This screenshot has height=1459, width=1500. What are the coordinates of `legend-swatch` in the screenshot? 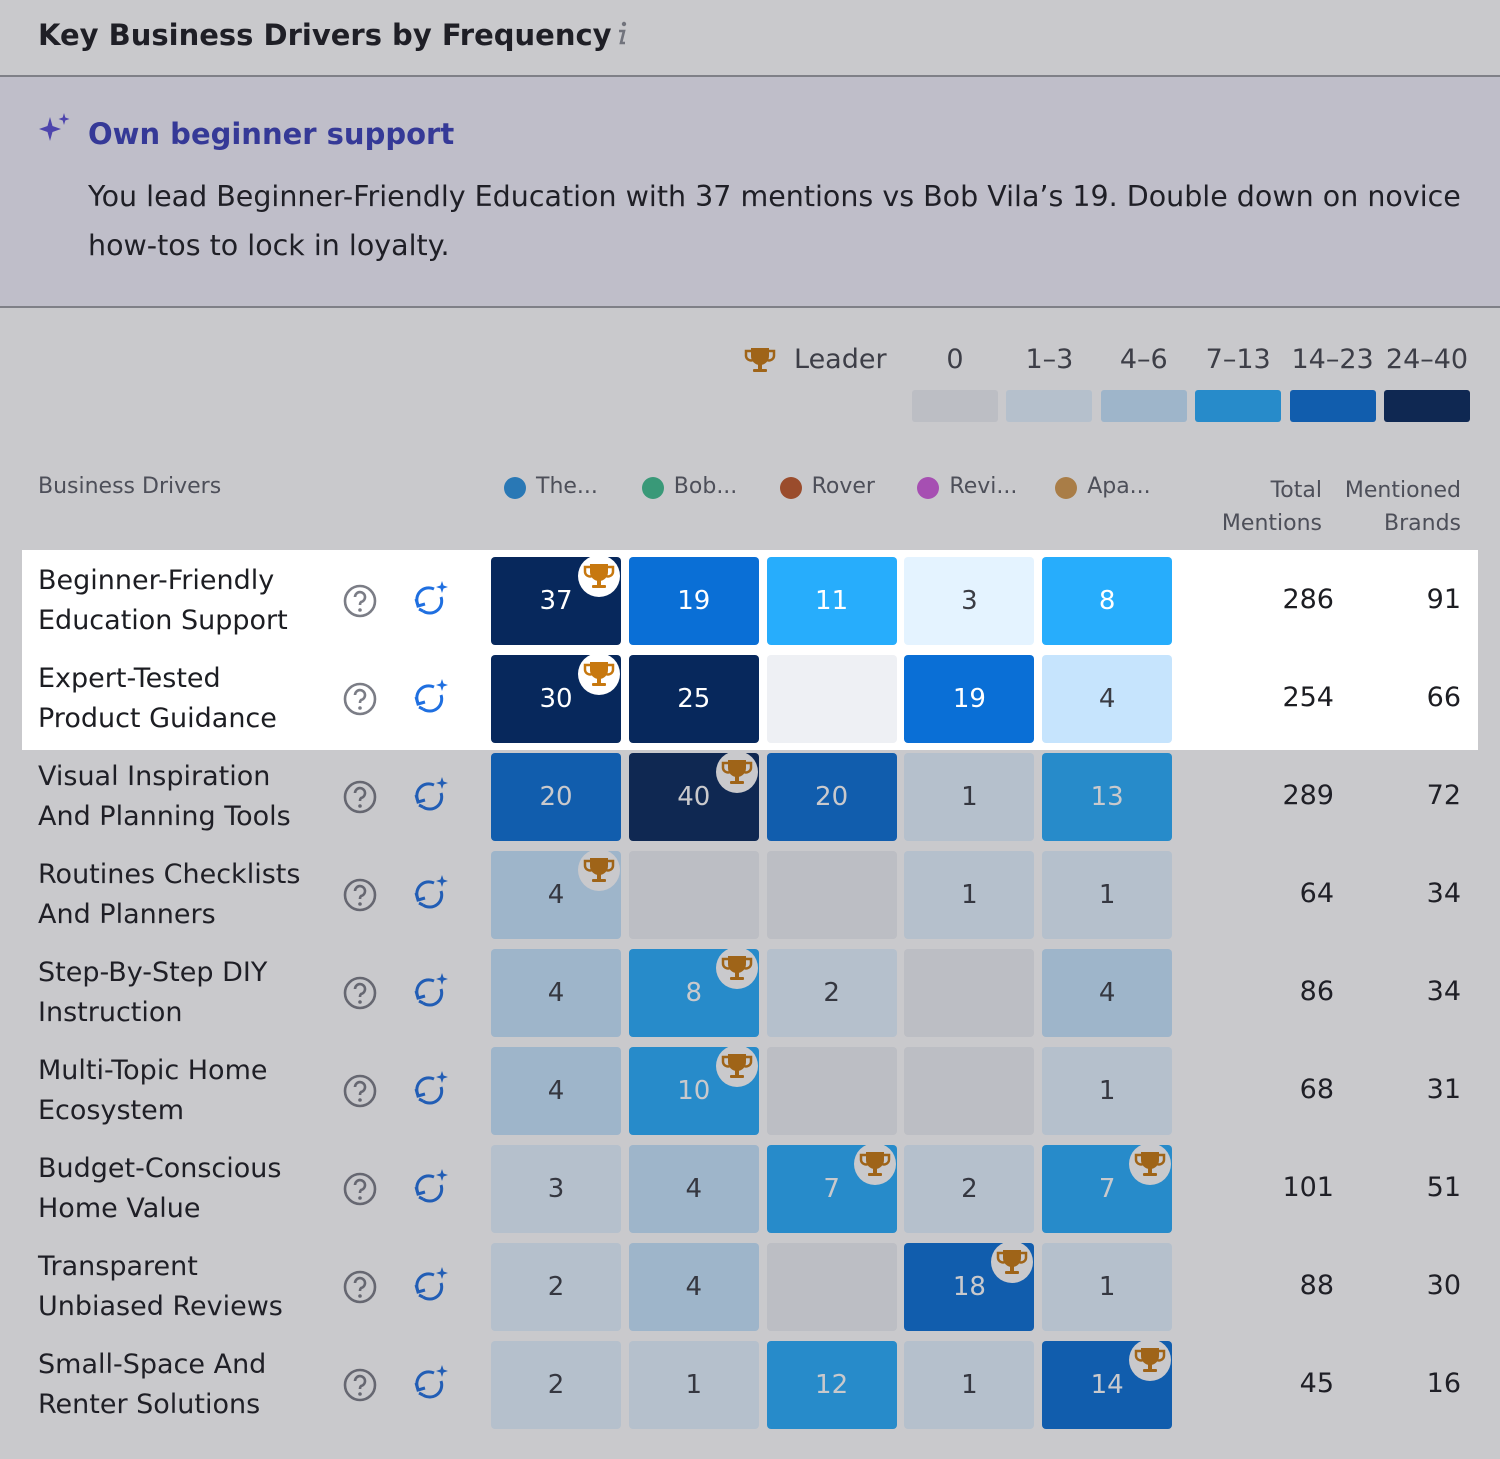 It's located at (1238, 406).